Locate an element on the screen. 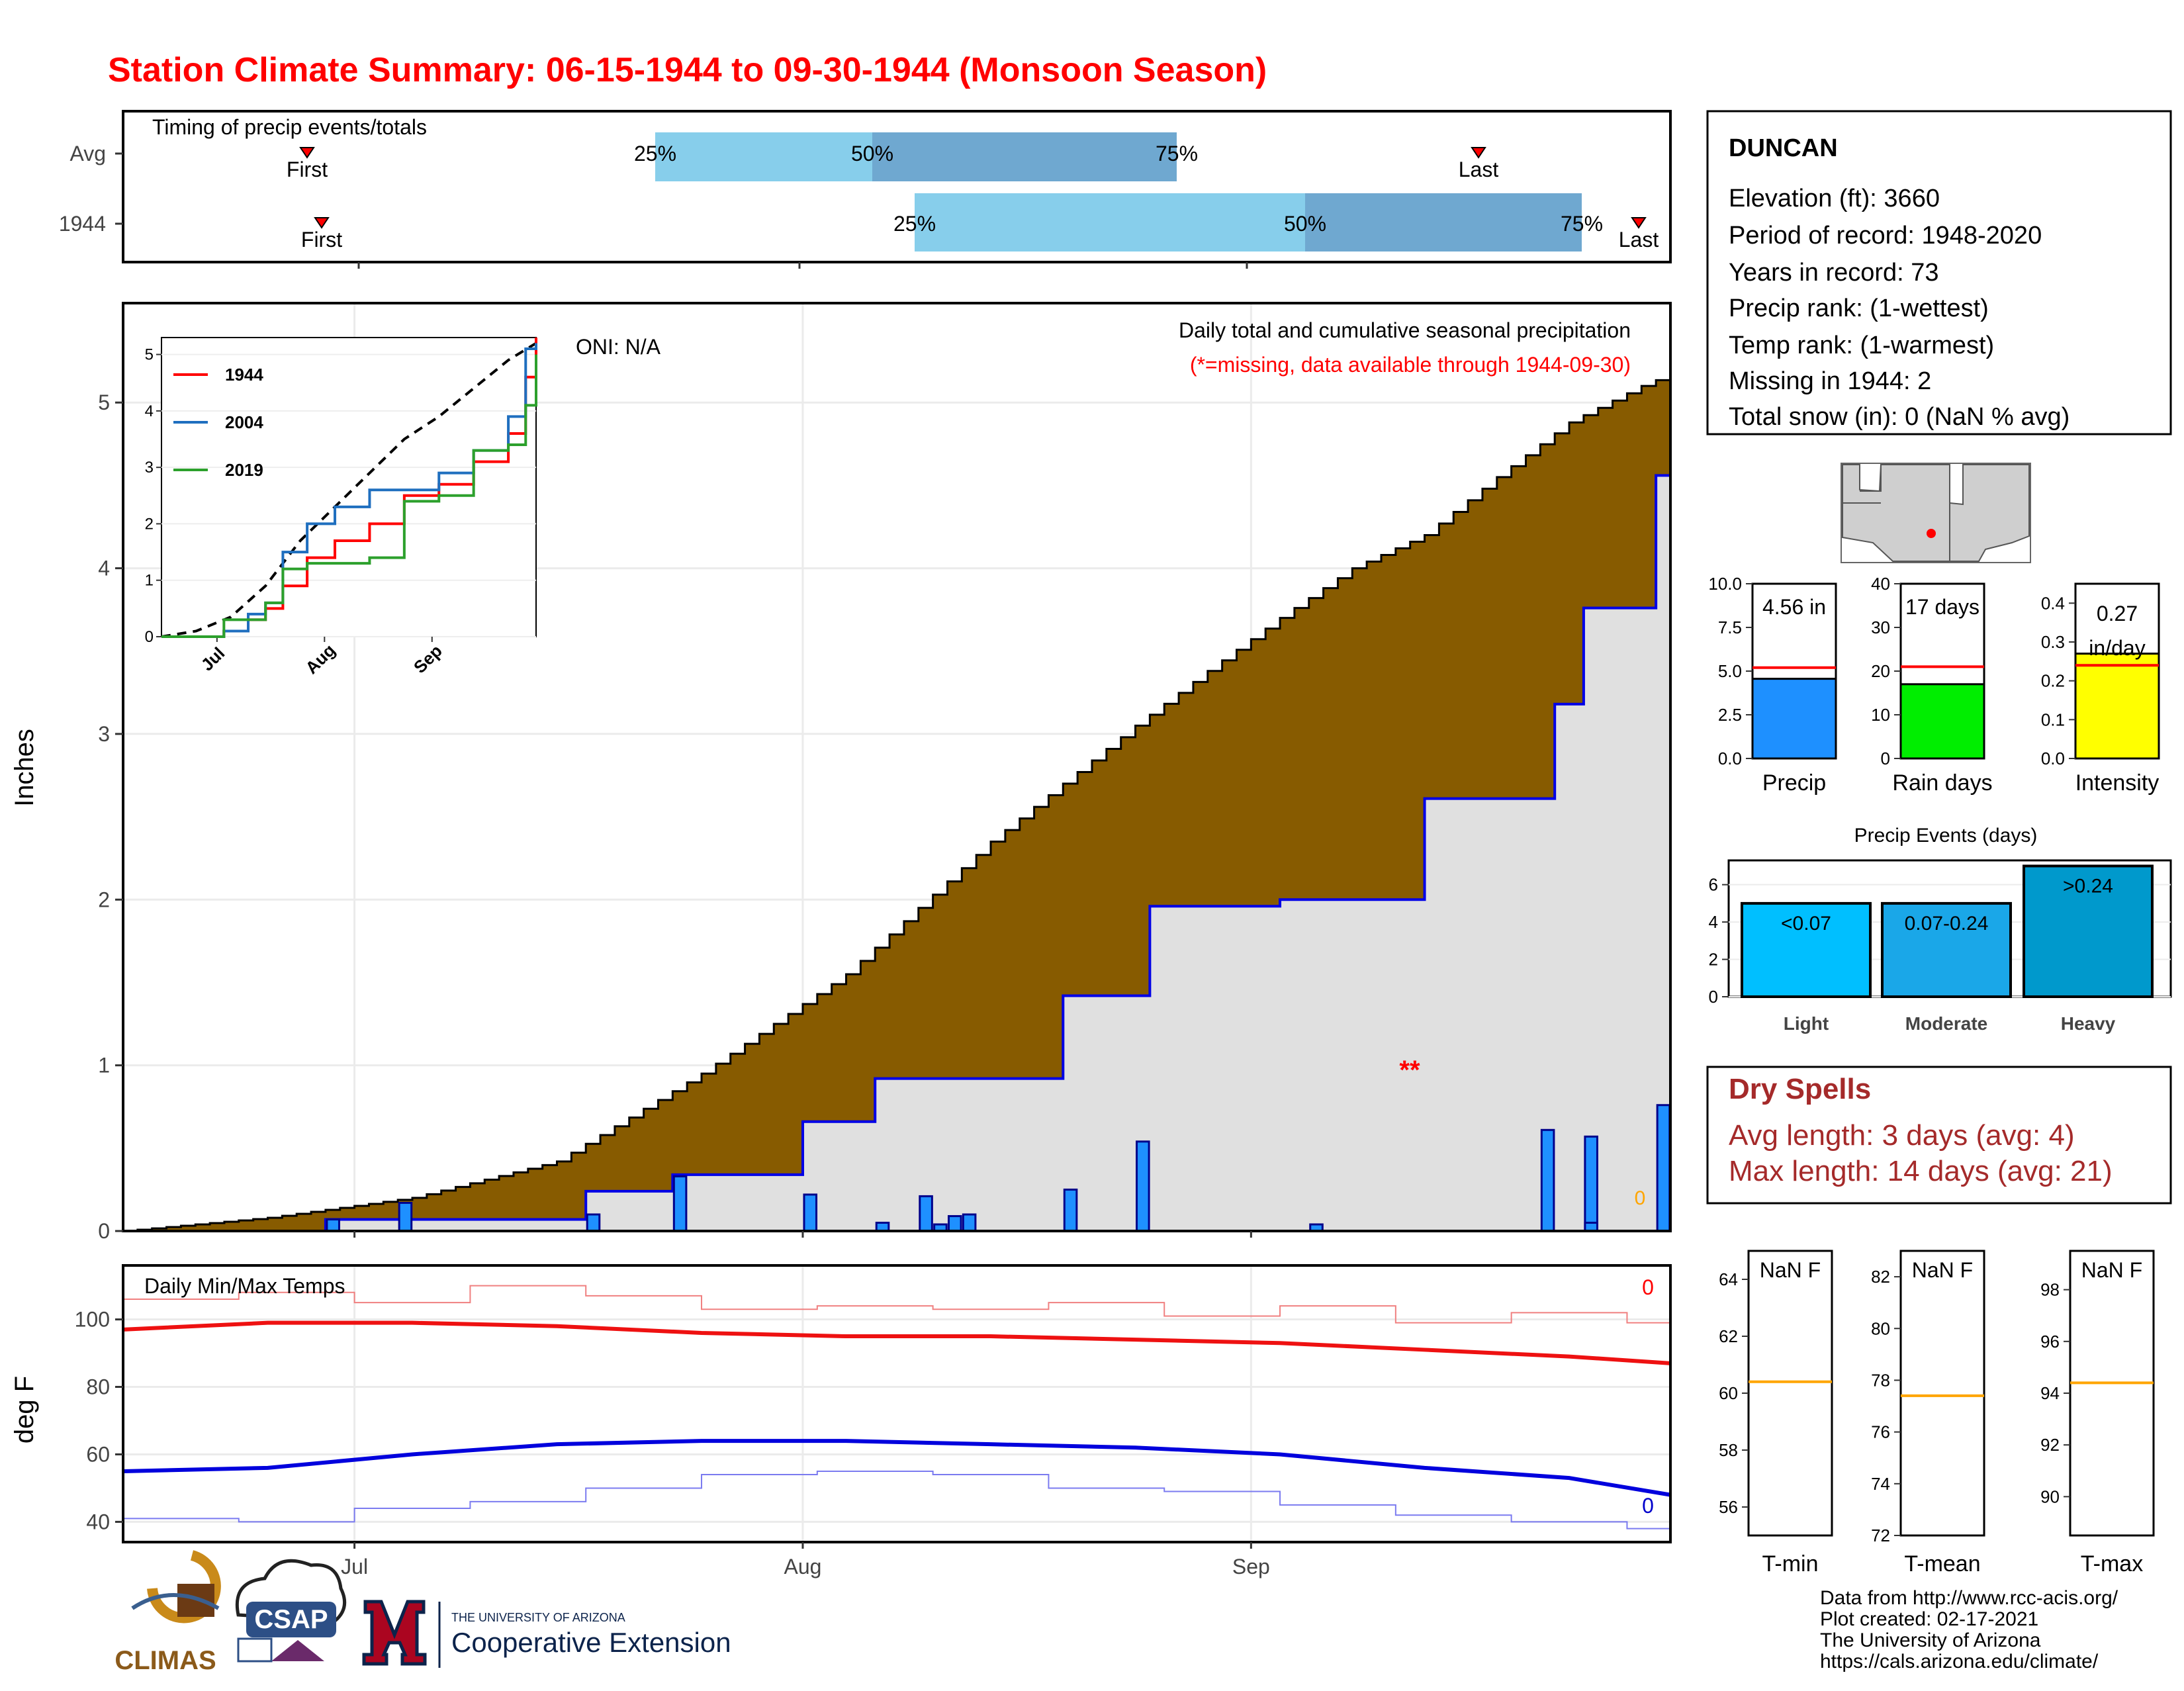 Image resolution: width=2184 pixels, height=1691 pixels. timing-label: Timing of precip events/totals is located at coordinates (289, 127).